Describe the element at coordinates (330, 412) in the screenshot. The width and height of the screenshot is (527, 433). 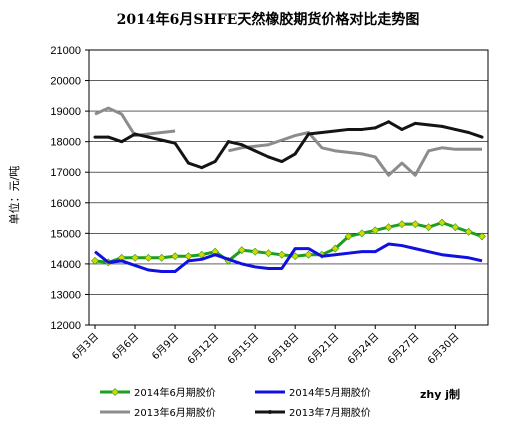
I see `legend-label: 2013年7月期胶价` at that location.